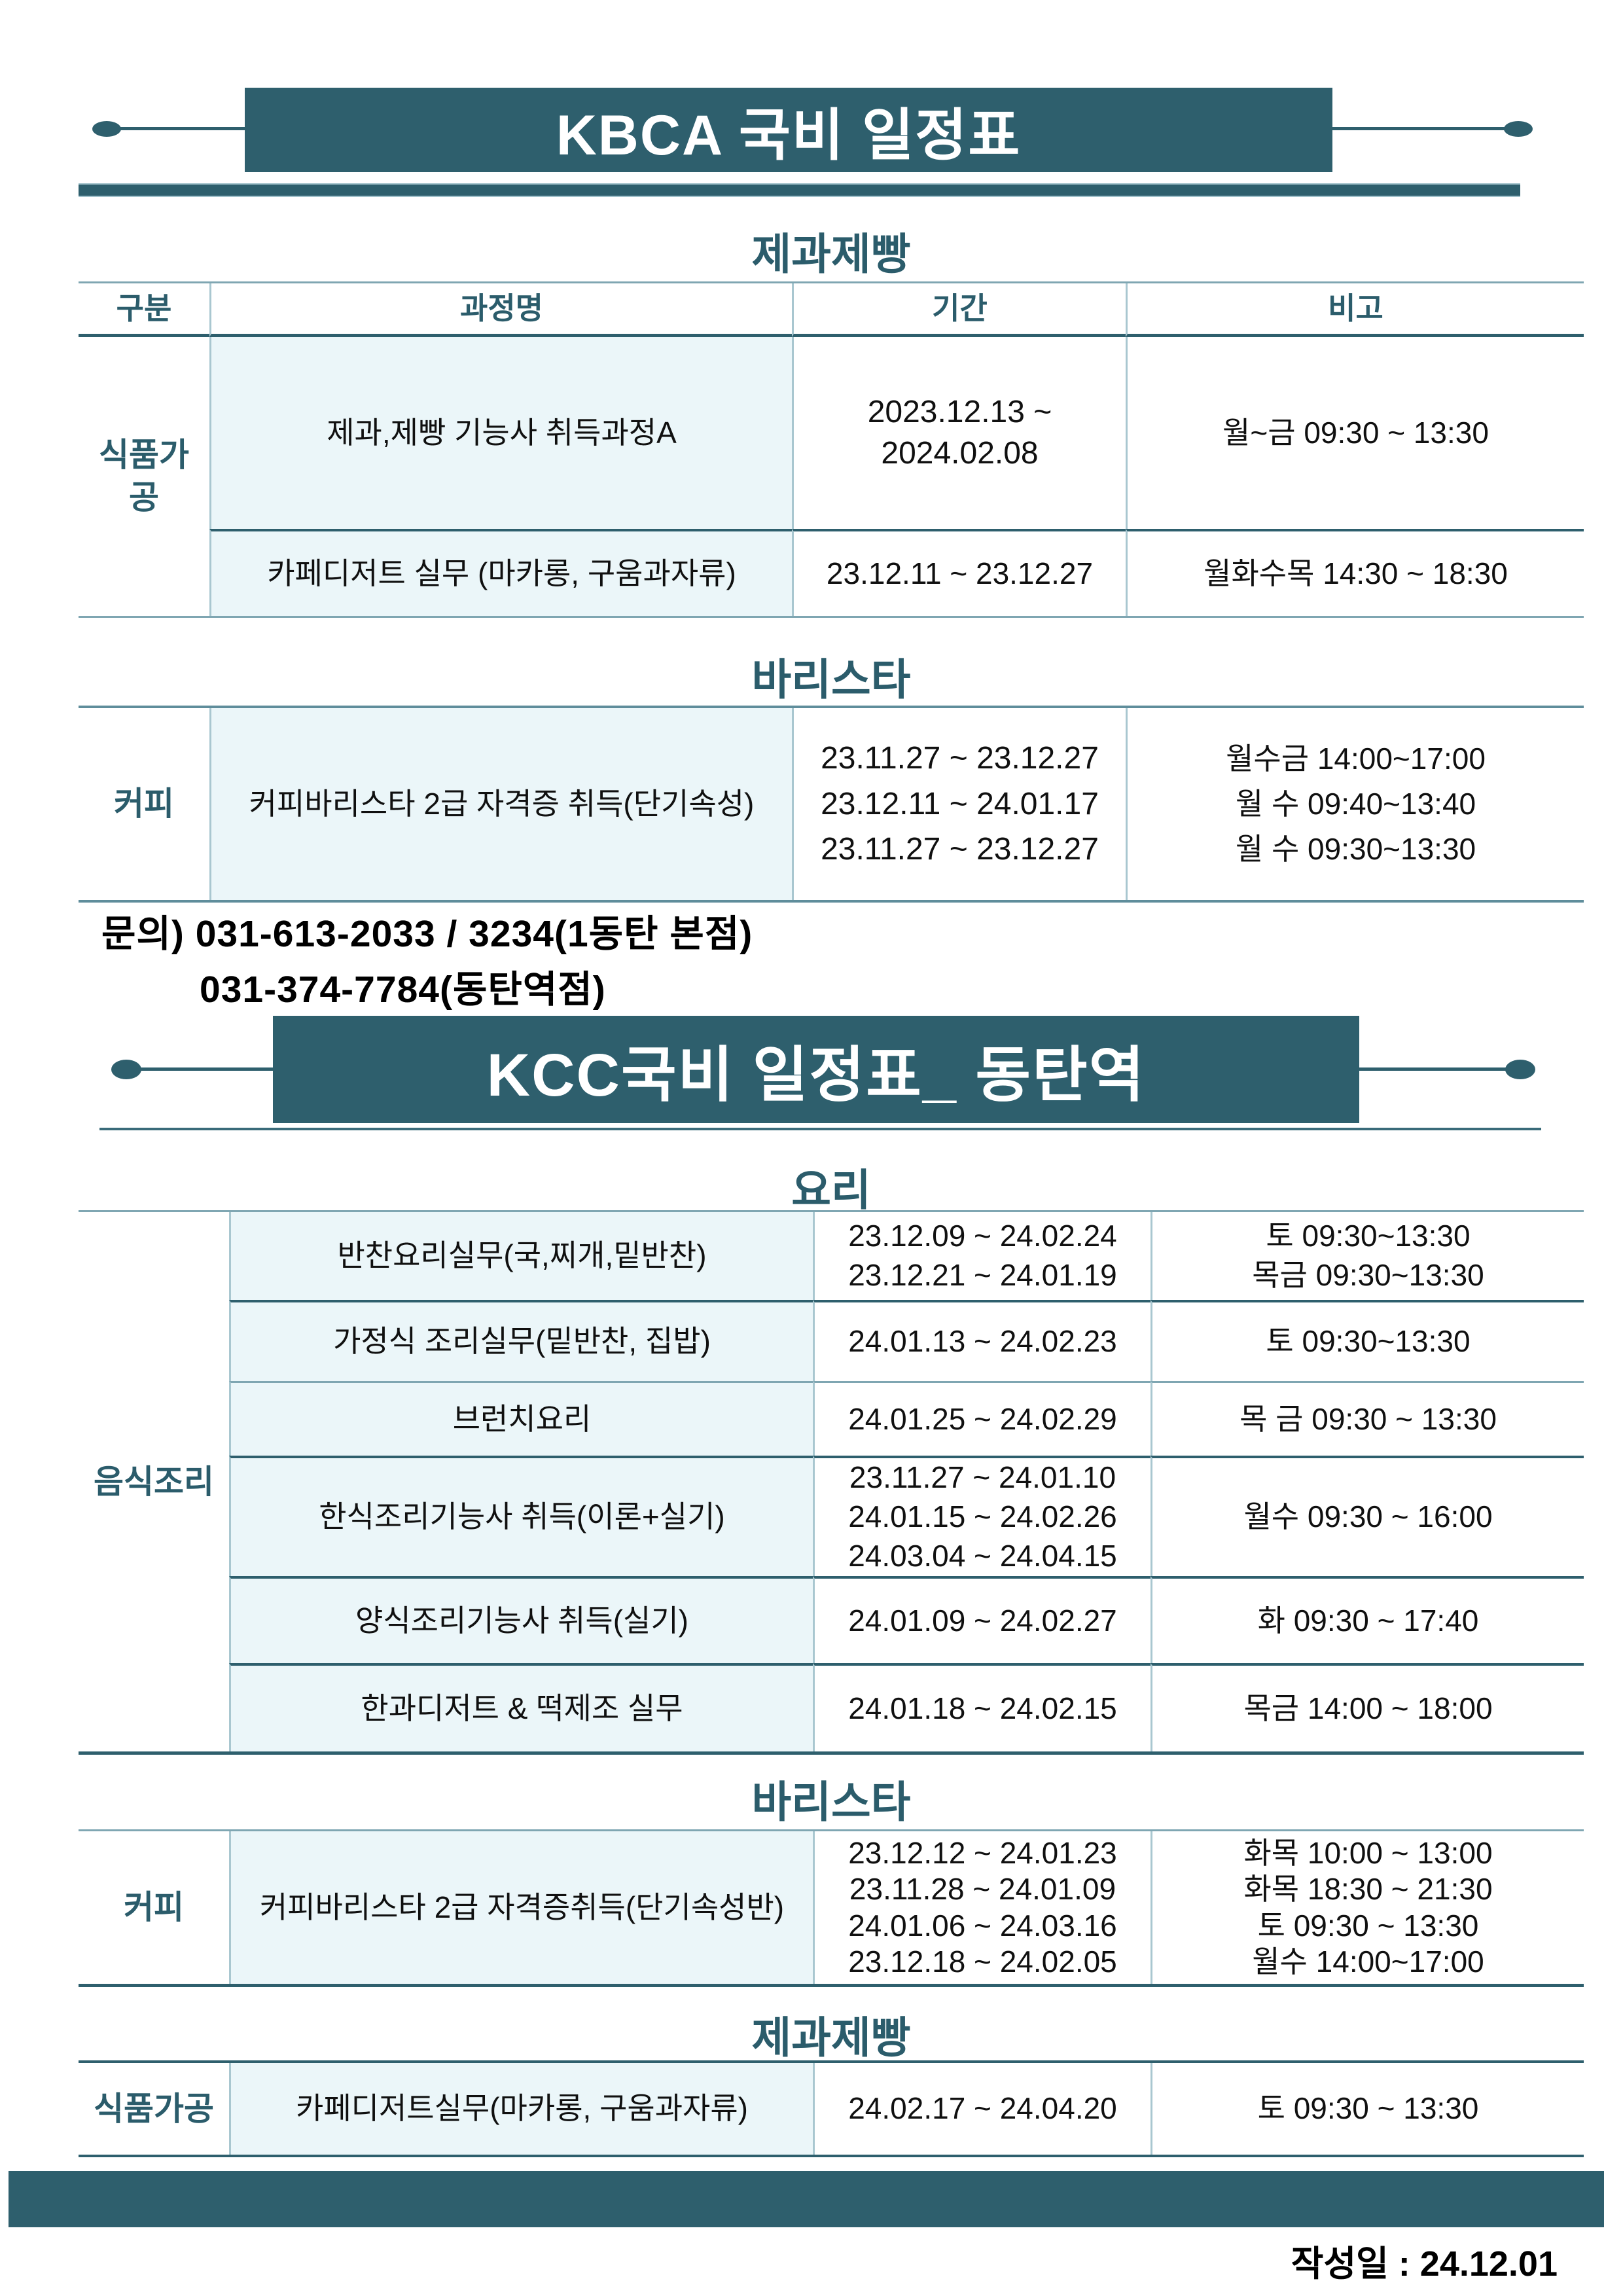 This screenshot has width=1623, height=2296. What do you see at coordinates (831, 1190) in the screenshot?
I see `section-title-cooking: 요리` at bounding box center [831, 1190].